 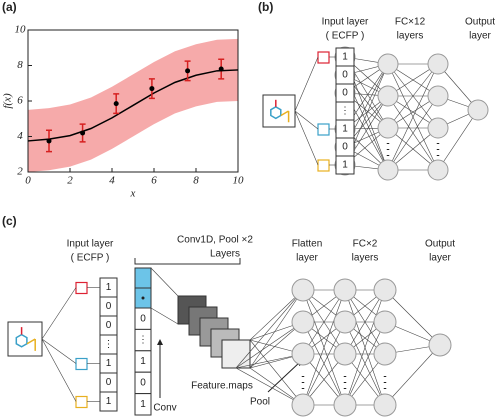 What do you see at coordinates (260, 402) in the screenshot?
I see `pool-label: Pool` at bounding box center [260, 402].